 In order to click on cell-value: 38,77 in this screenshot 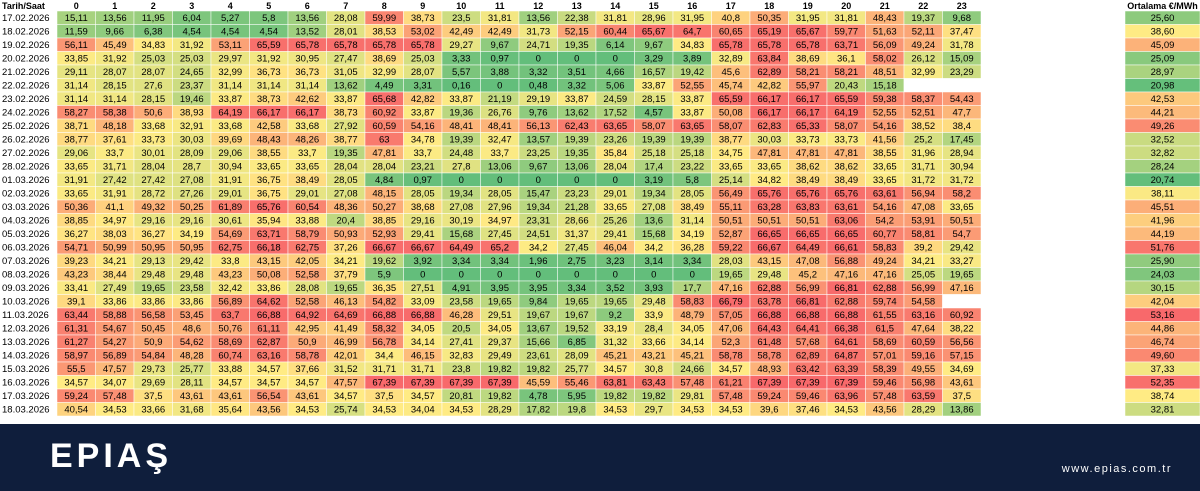, I will do `click(76, 140)`.